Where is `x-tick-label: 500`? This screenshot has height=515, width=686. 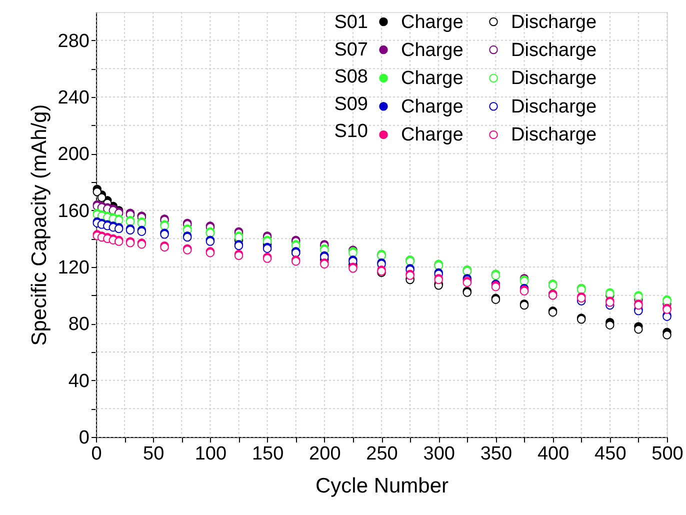 x-tick-label: 500 is located at coordinates (668, 454).